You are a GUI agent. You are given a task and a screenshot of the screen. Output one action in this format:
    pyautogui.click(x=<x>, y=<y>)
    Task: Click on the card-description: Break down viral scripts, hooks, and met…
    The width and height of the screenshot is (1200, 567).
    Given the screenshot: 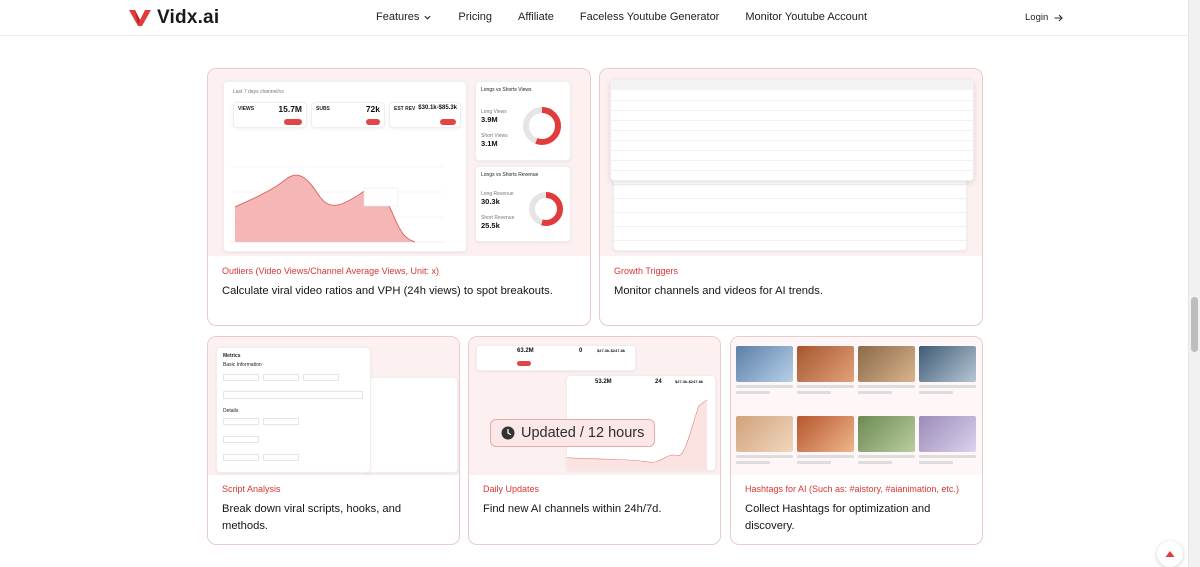 What is the action you would take?
    pyautogui.click(x=312, y=517)
    